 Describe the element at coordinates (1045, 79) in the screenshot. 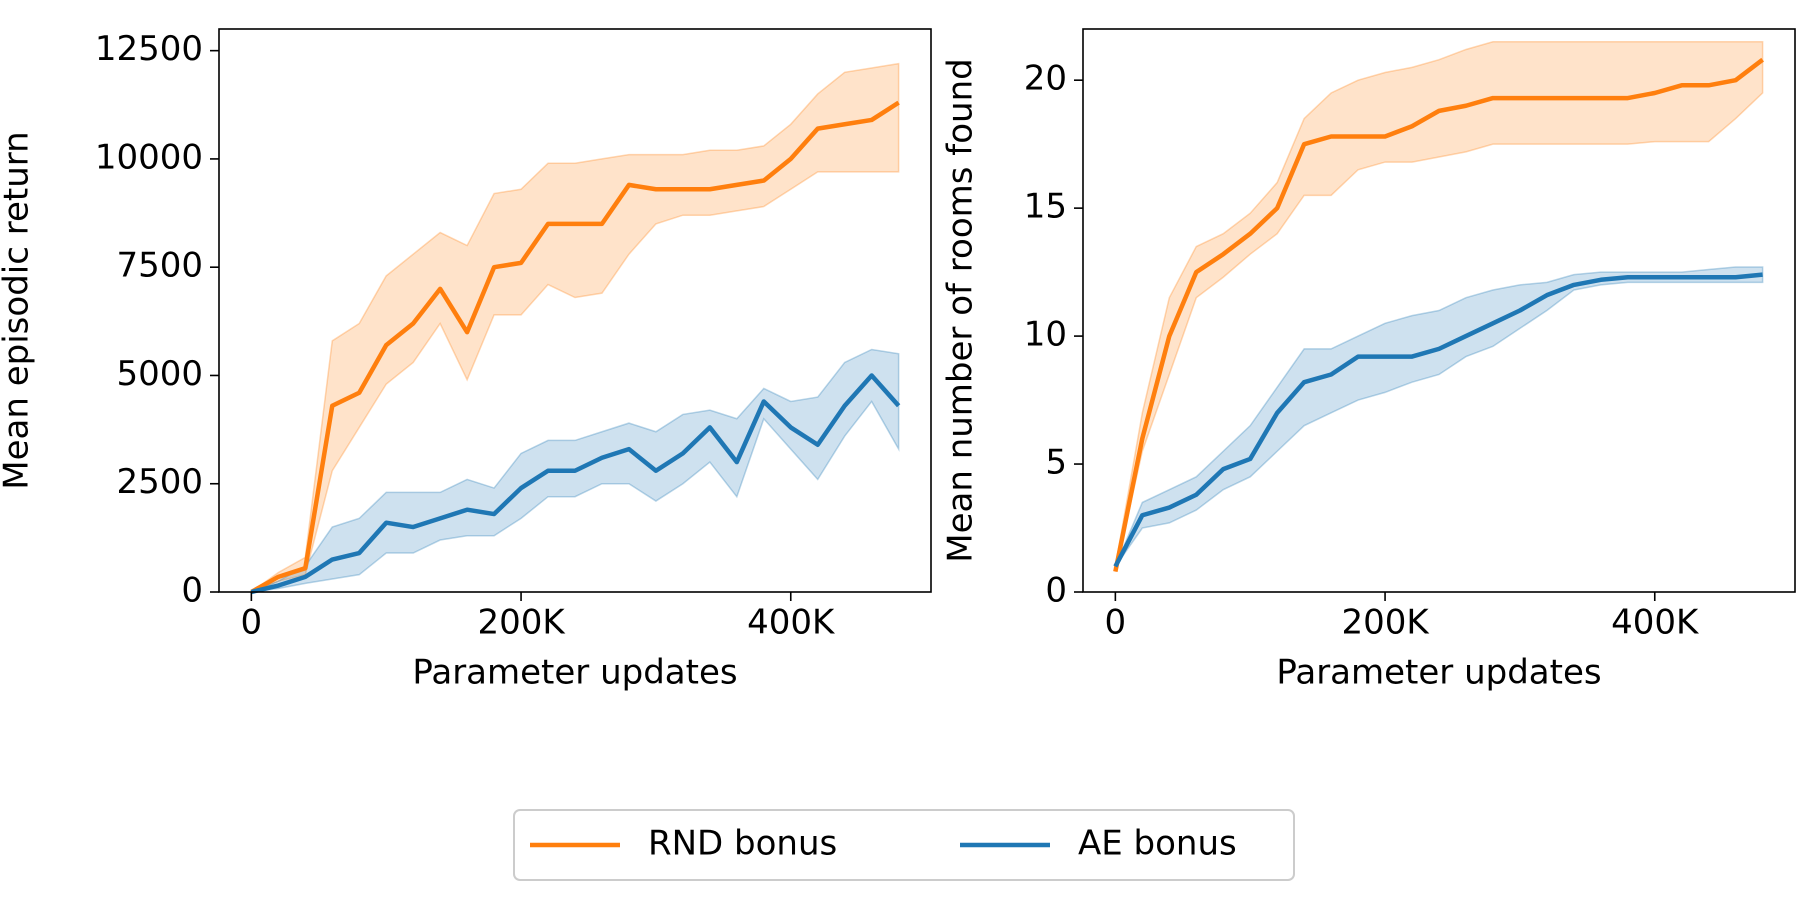

I see `y-tick-label: 20` at that location.